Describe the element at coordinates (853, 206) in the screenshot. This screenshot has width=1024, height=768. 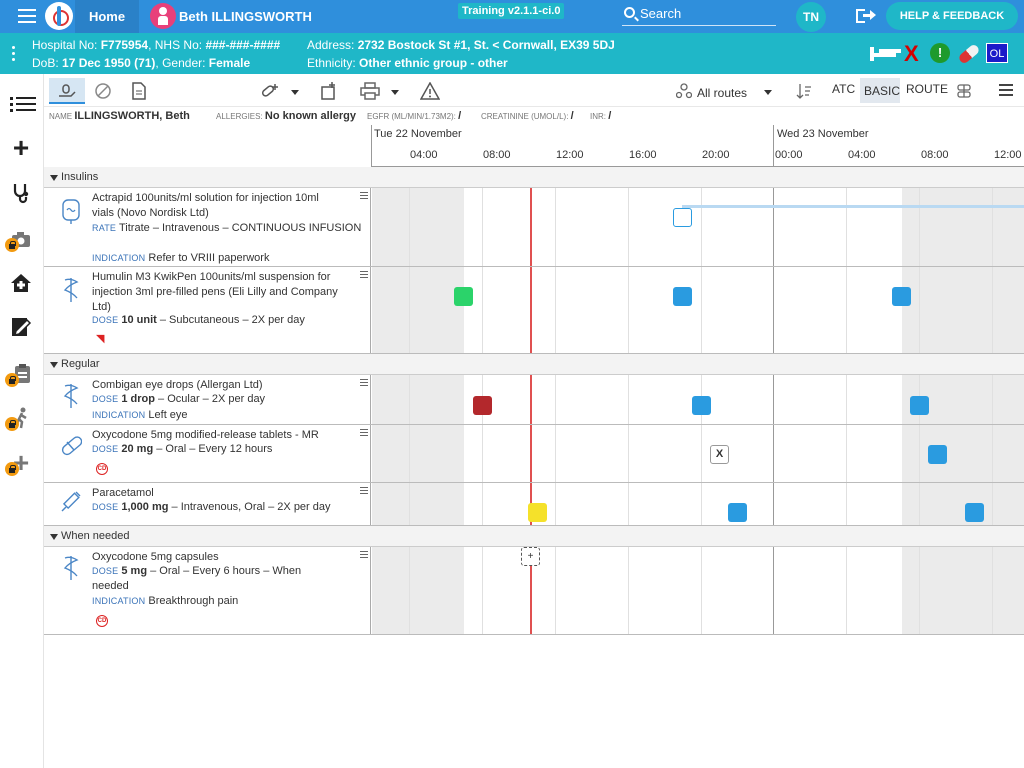
I see `infusion-line` at that location.